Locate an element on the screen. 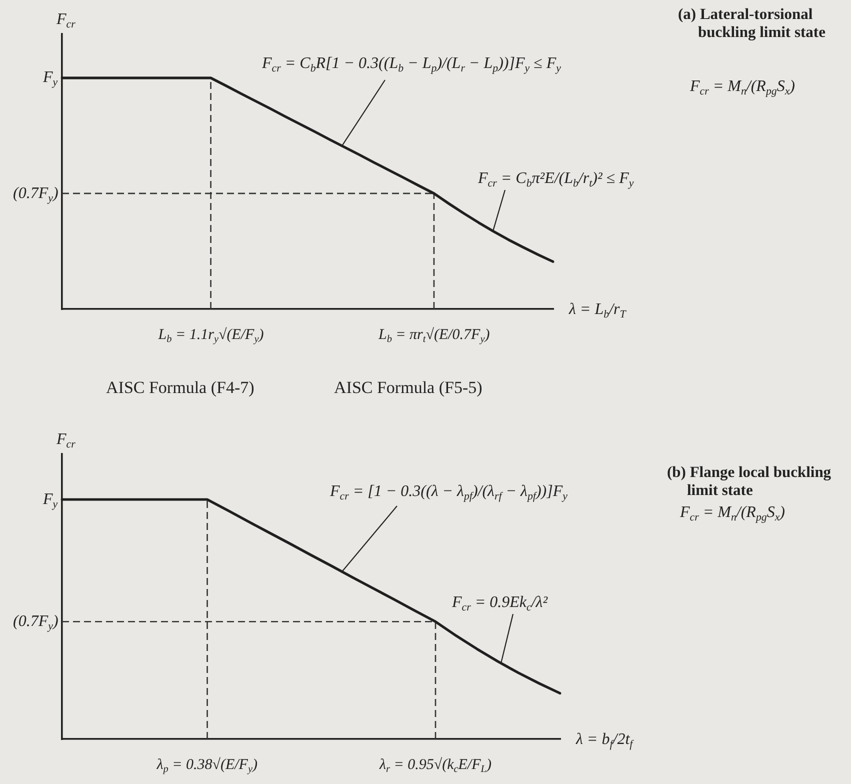  text: F$_{cr}$ = [1 − 0.3((λ − λ$_{pf}$)/(λ$_{rf}$ − λ$_{pf}$))]F$_{y}$ is located at coordinates (449, 492).